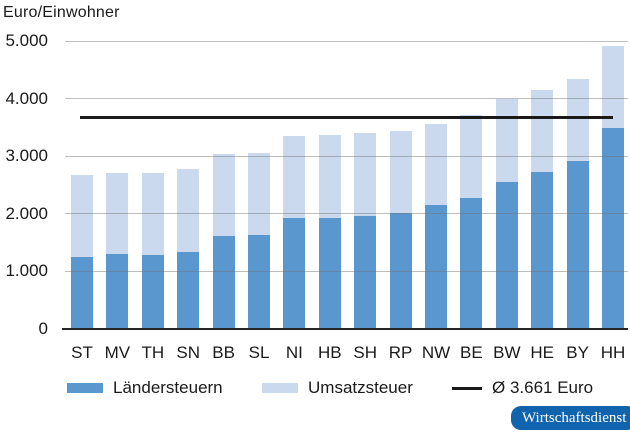 The width and height of the screenshot is (630, 432). I want to click on legend-label-laendersteuern: Ländersteuern, so click(168, 387).